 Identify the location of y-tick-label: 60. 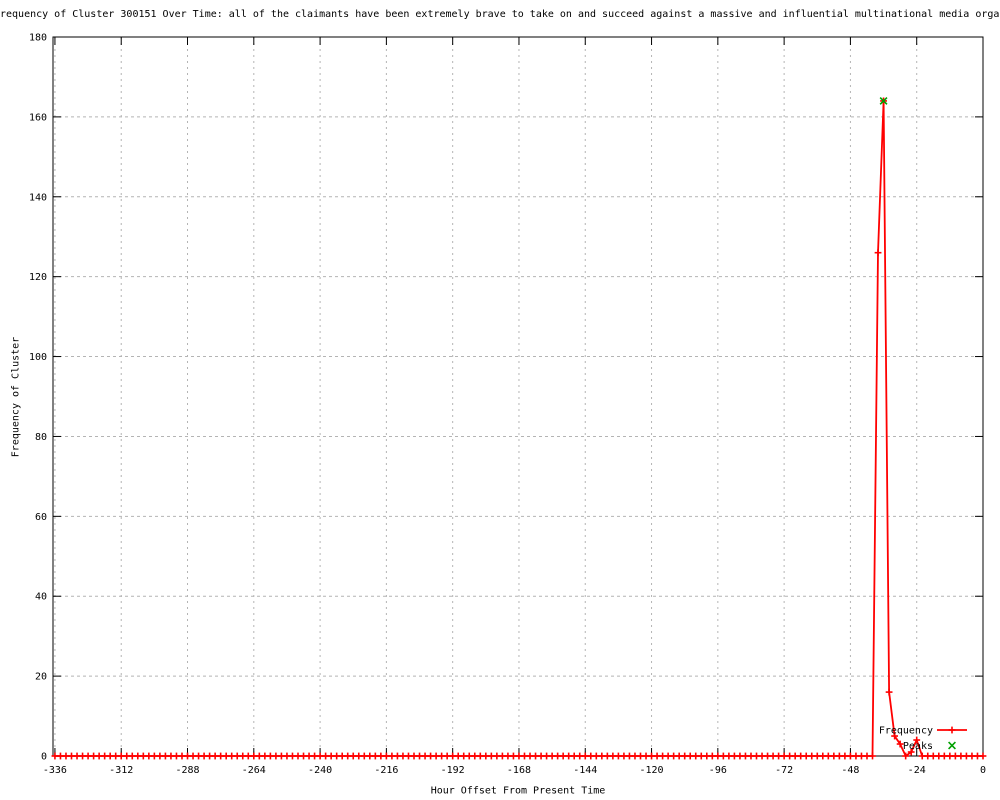
(41, 517).